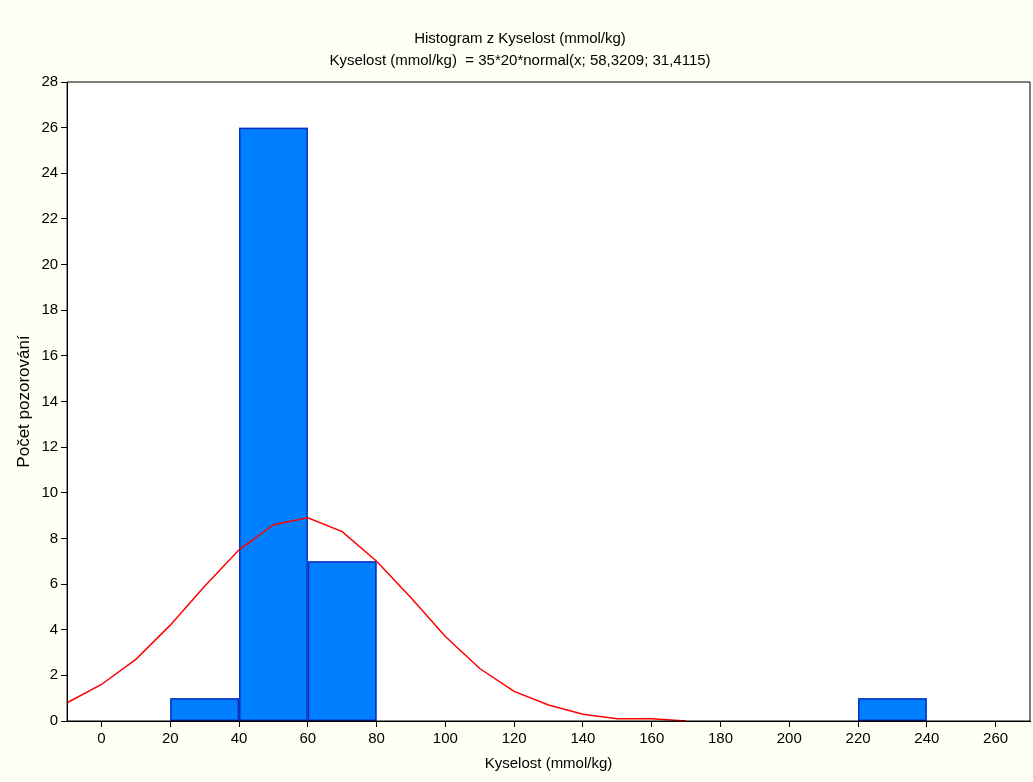 This screenshot has height=782, width=1033. I want to click on x-axis-title: Kyselost (mmol/kg), so click(548, 763).